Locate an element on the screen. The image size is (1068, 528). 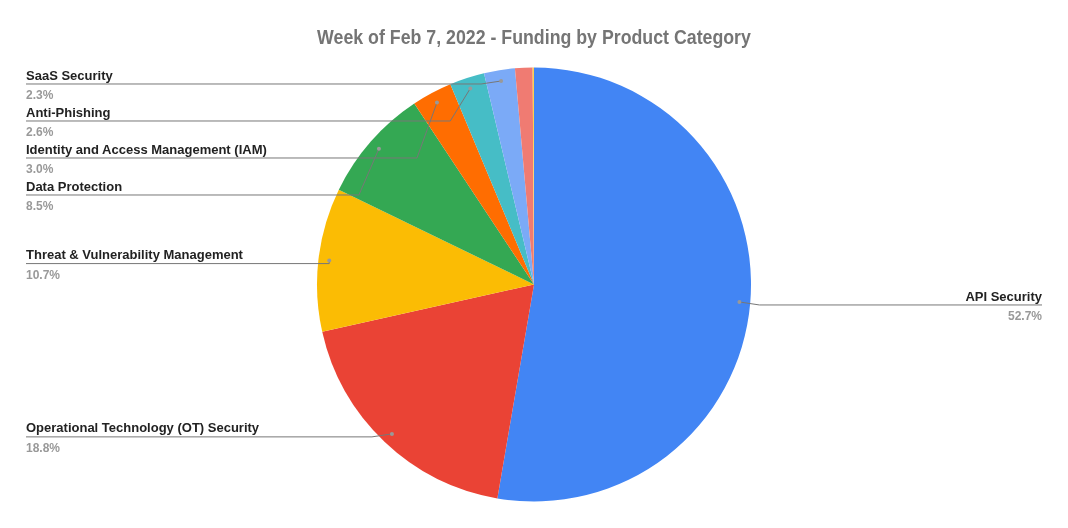
slice-label: Operational Technology (OT) Security is located at coordinates (143, 428).